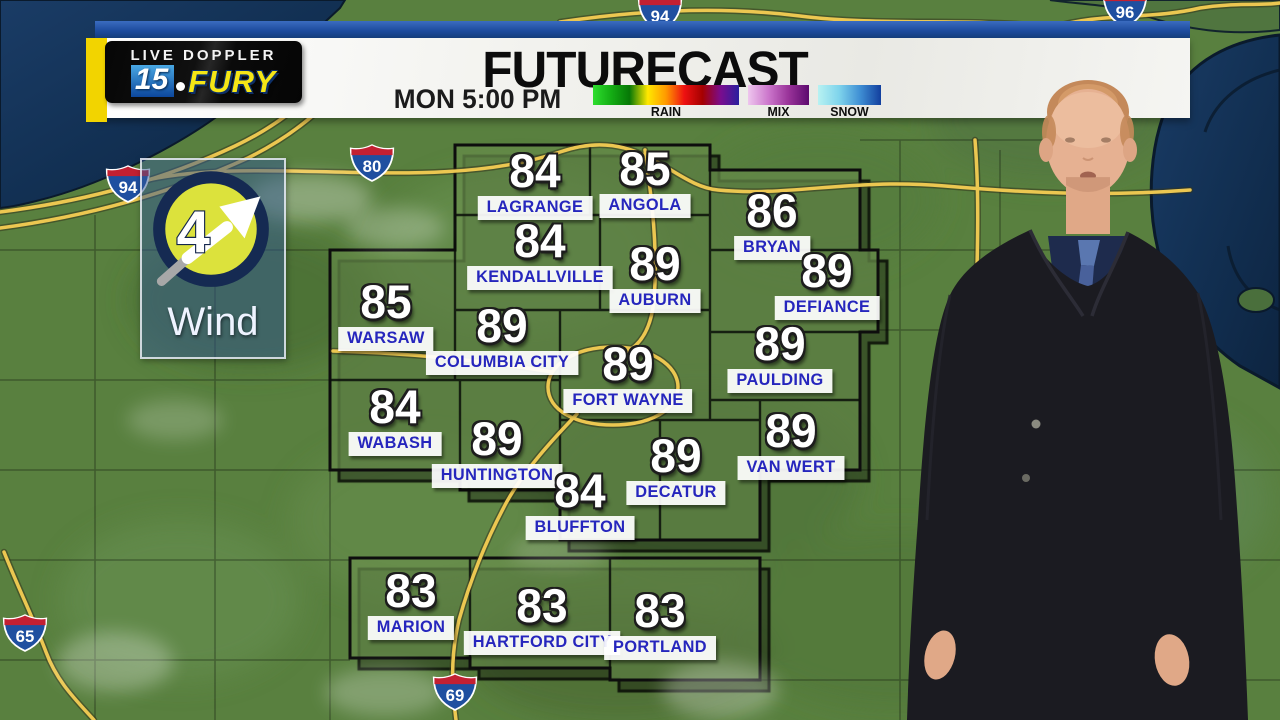 This screenshot has width=1280, height=720. Describe the element at coordinates (778, 95) in the screenshot. I see `mix-intensity-scale` at that location.